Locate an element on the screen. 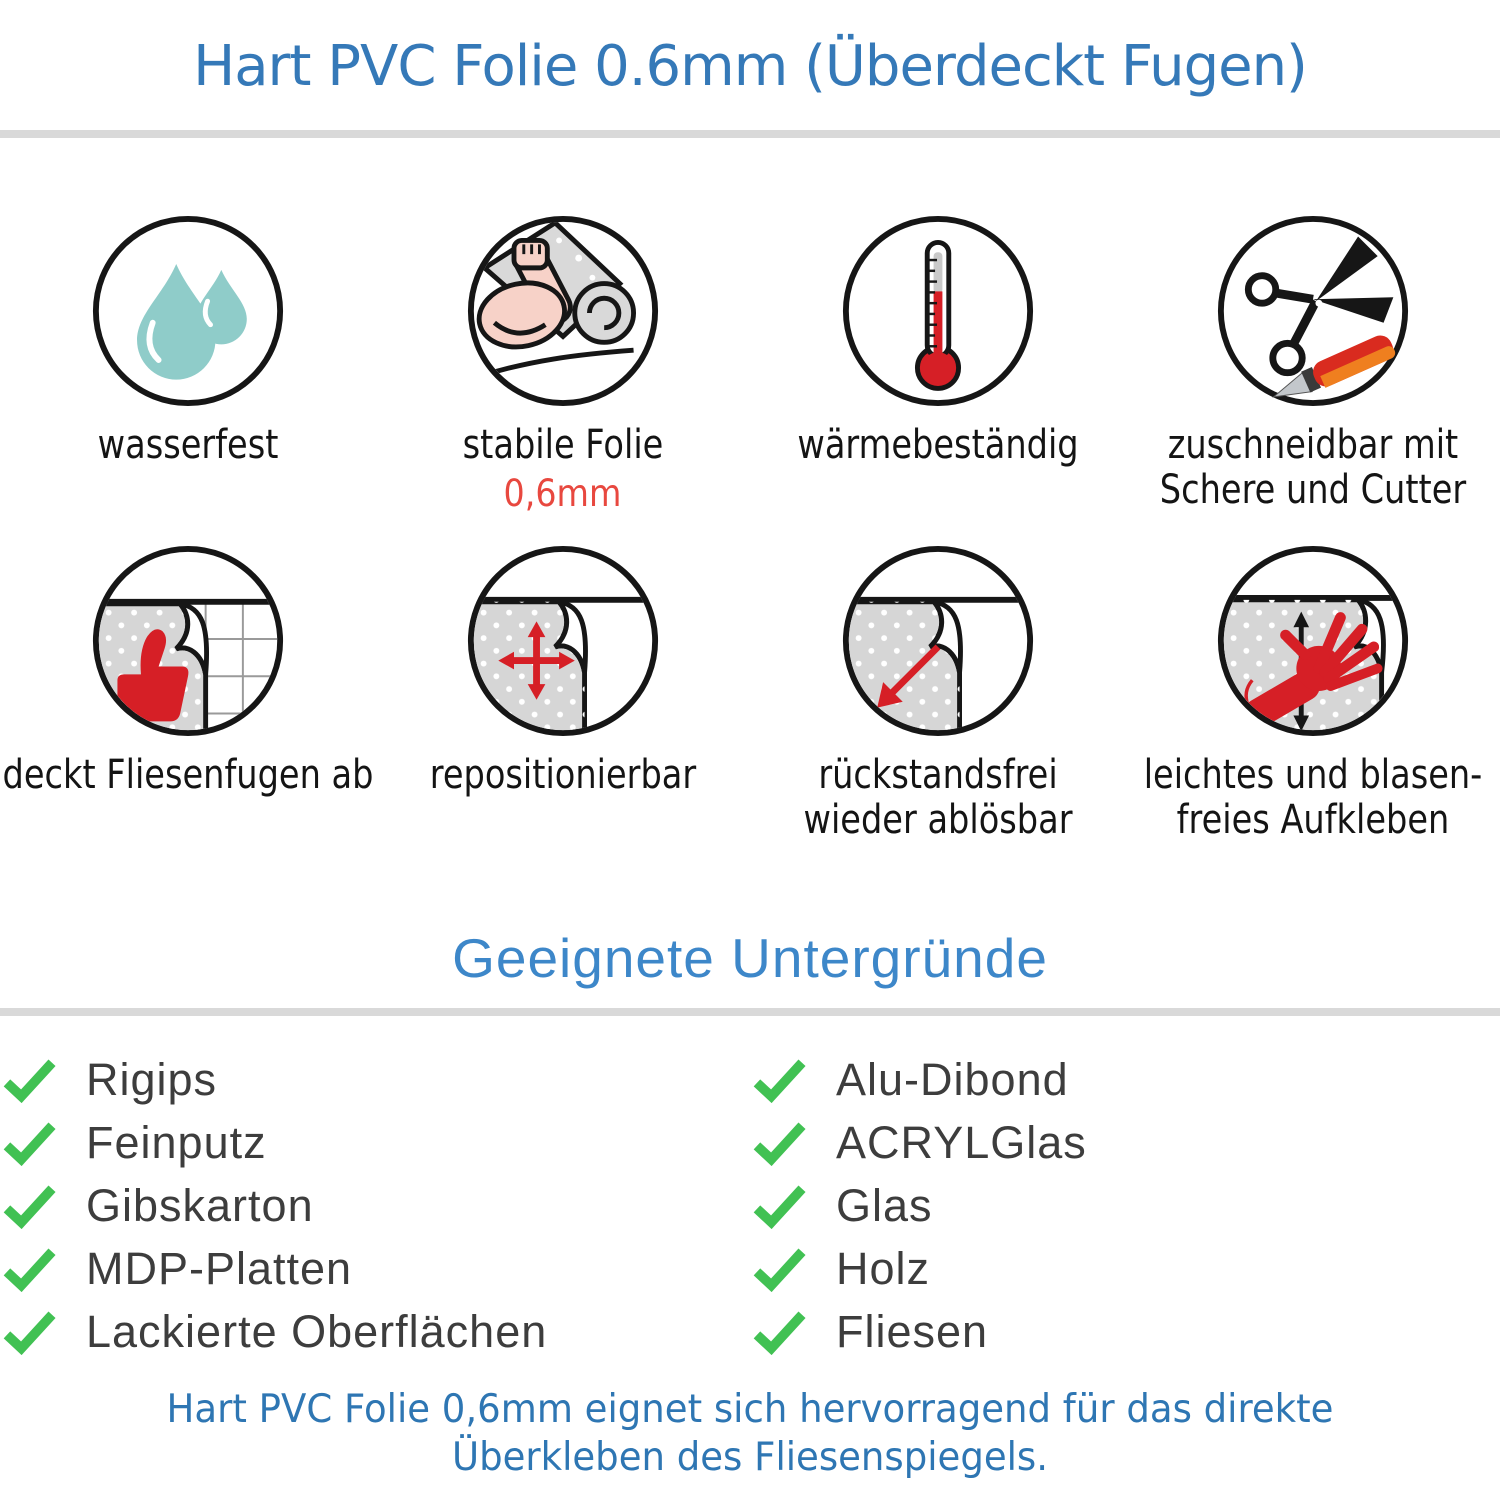 This screenshot has height=1500, width=1500. substrate-item: MDP-Platten is located at coordinates (375, 1268).